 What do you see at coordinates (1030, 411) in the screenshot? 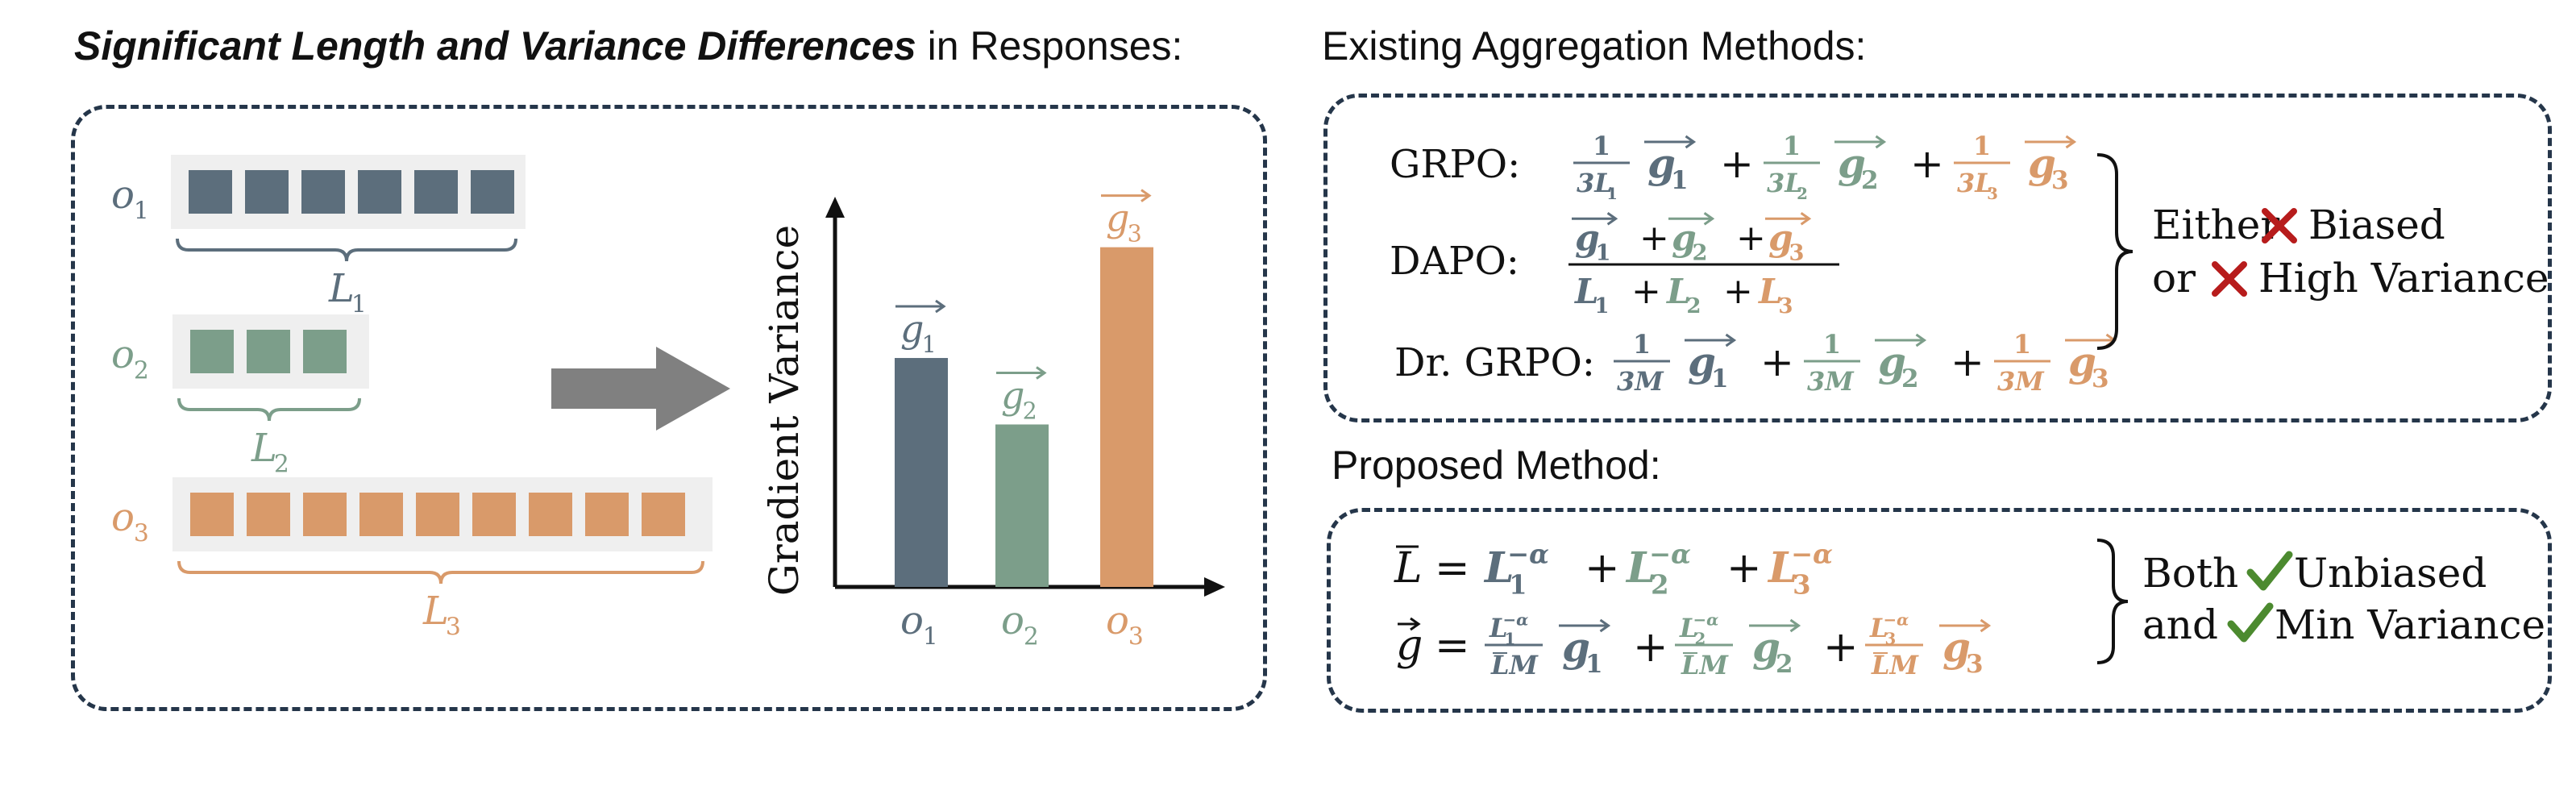
I see `bar-label-g2-sub: 2` at bounding box center [1030, 411].